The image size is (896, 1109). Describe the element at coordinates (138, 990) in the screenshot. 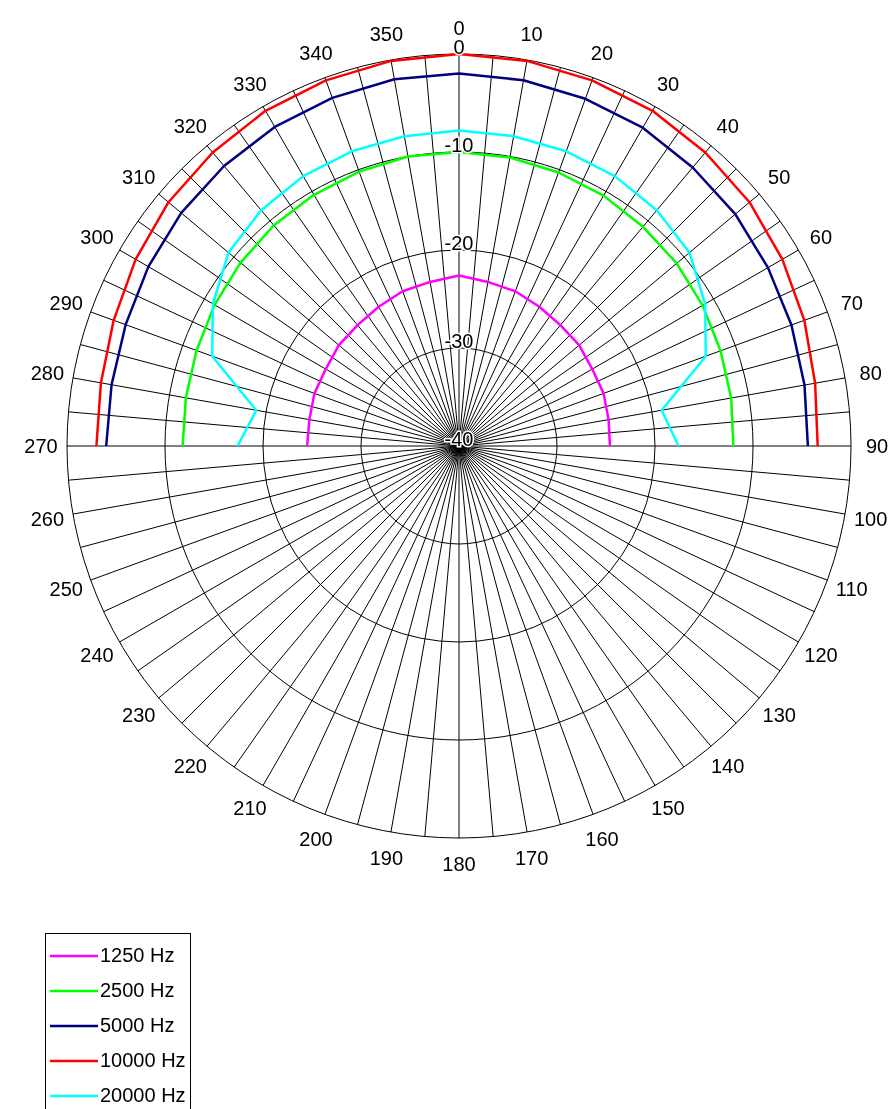

I see `legend-label: 2500 Hz` at that location.